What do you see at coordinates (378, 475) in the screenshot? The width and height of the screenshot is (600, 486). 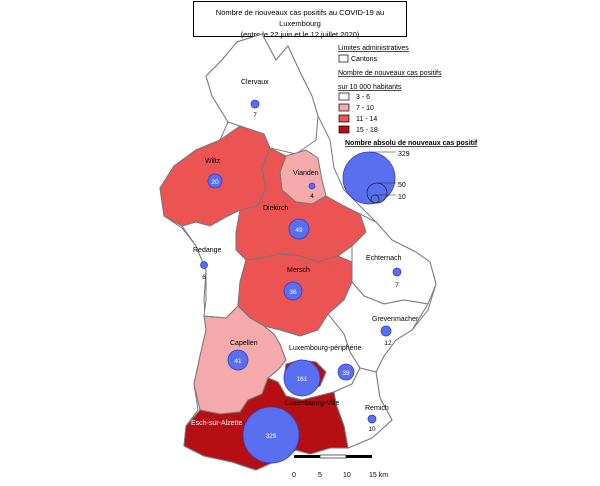 I see `scale-tick-15: 15 km` at bounding box center [378, 475].